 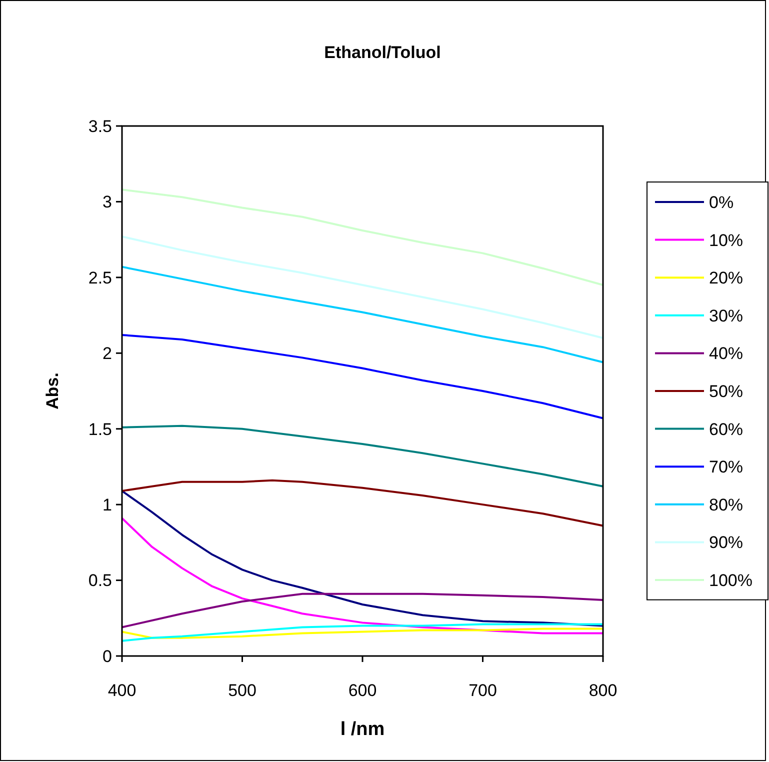 I want to click on x-tick-label: 800, so click(x=603, y=690).